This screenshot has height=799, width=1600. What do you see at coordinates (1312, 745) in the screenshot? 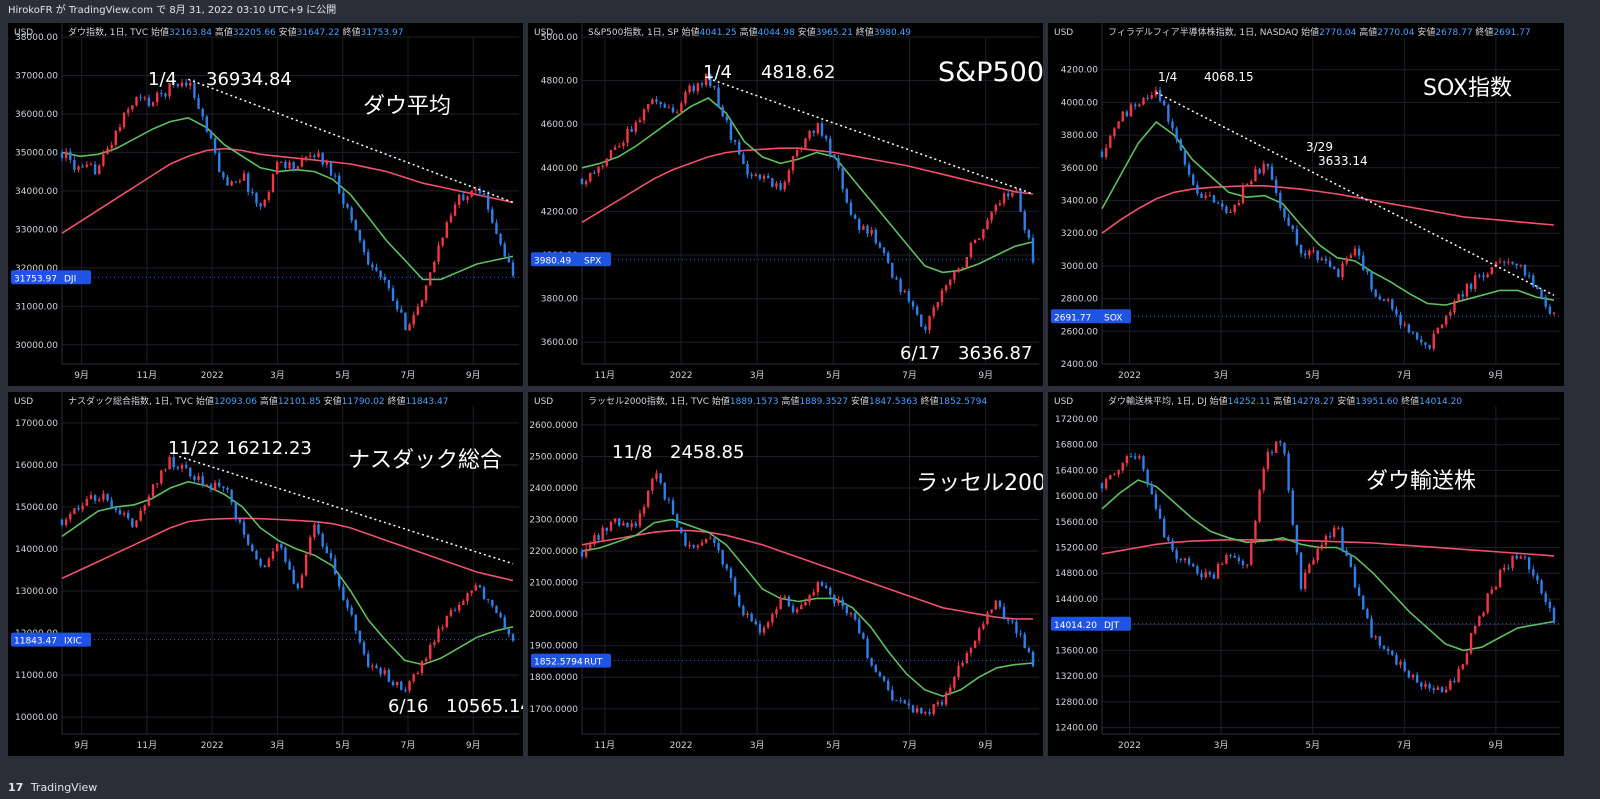
I see `x-tick-label: 5月` at bounding box center [1312, 745].